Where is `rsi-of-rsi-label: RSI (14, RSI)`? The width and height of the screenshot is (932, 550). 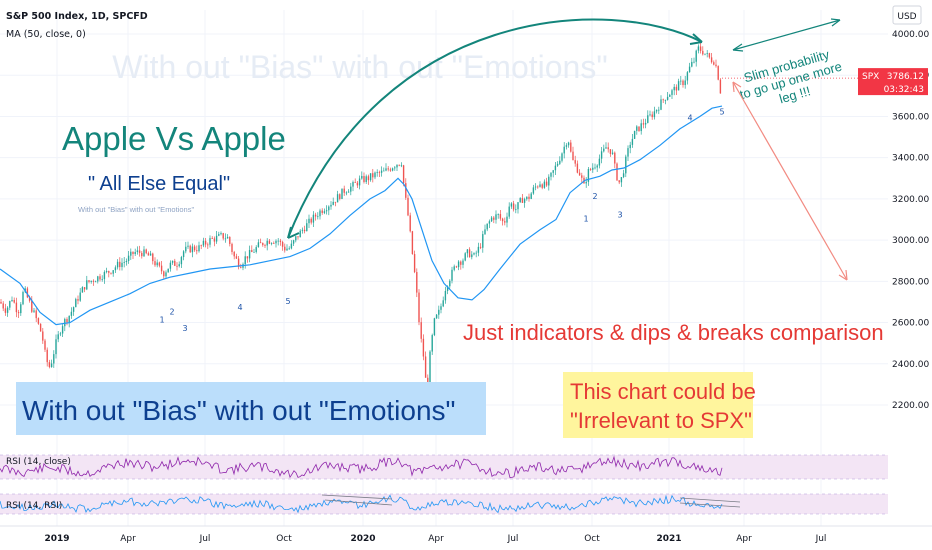
rsi-of-rsi-label: RSI (14, RSI) is located at coordinates (34, 506).